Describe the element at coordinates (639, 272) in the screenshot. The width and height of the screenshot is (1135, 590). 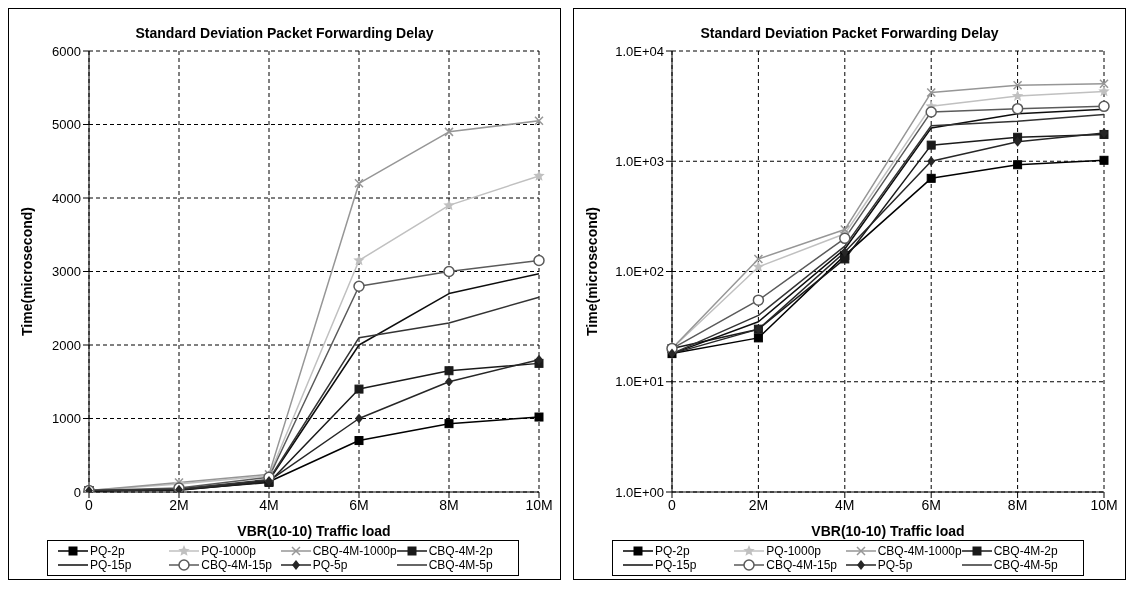
I see `y-tick-label: 1.0E+02` at that location.